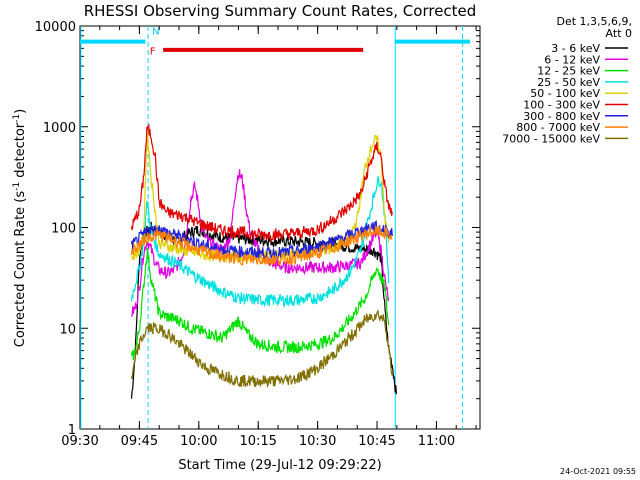 This screenshot has height=480, width=640. I want to click on y-tick-label: 10000, so click(55, 27).